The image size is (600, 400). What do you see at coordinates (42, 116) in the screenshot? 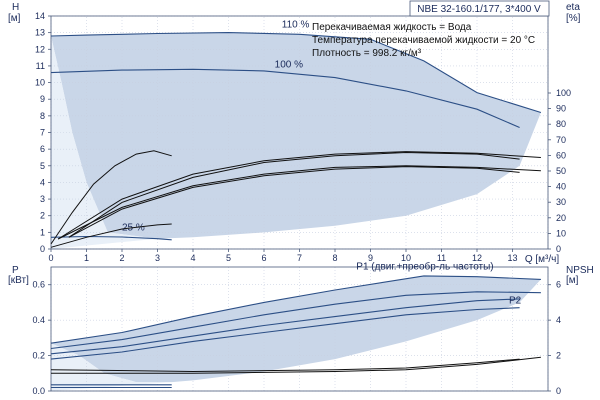
I see `y-tick-label: 8` at bounding box center [42, 116].